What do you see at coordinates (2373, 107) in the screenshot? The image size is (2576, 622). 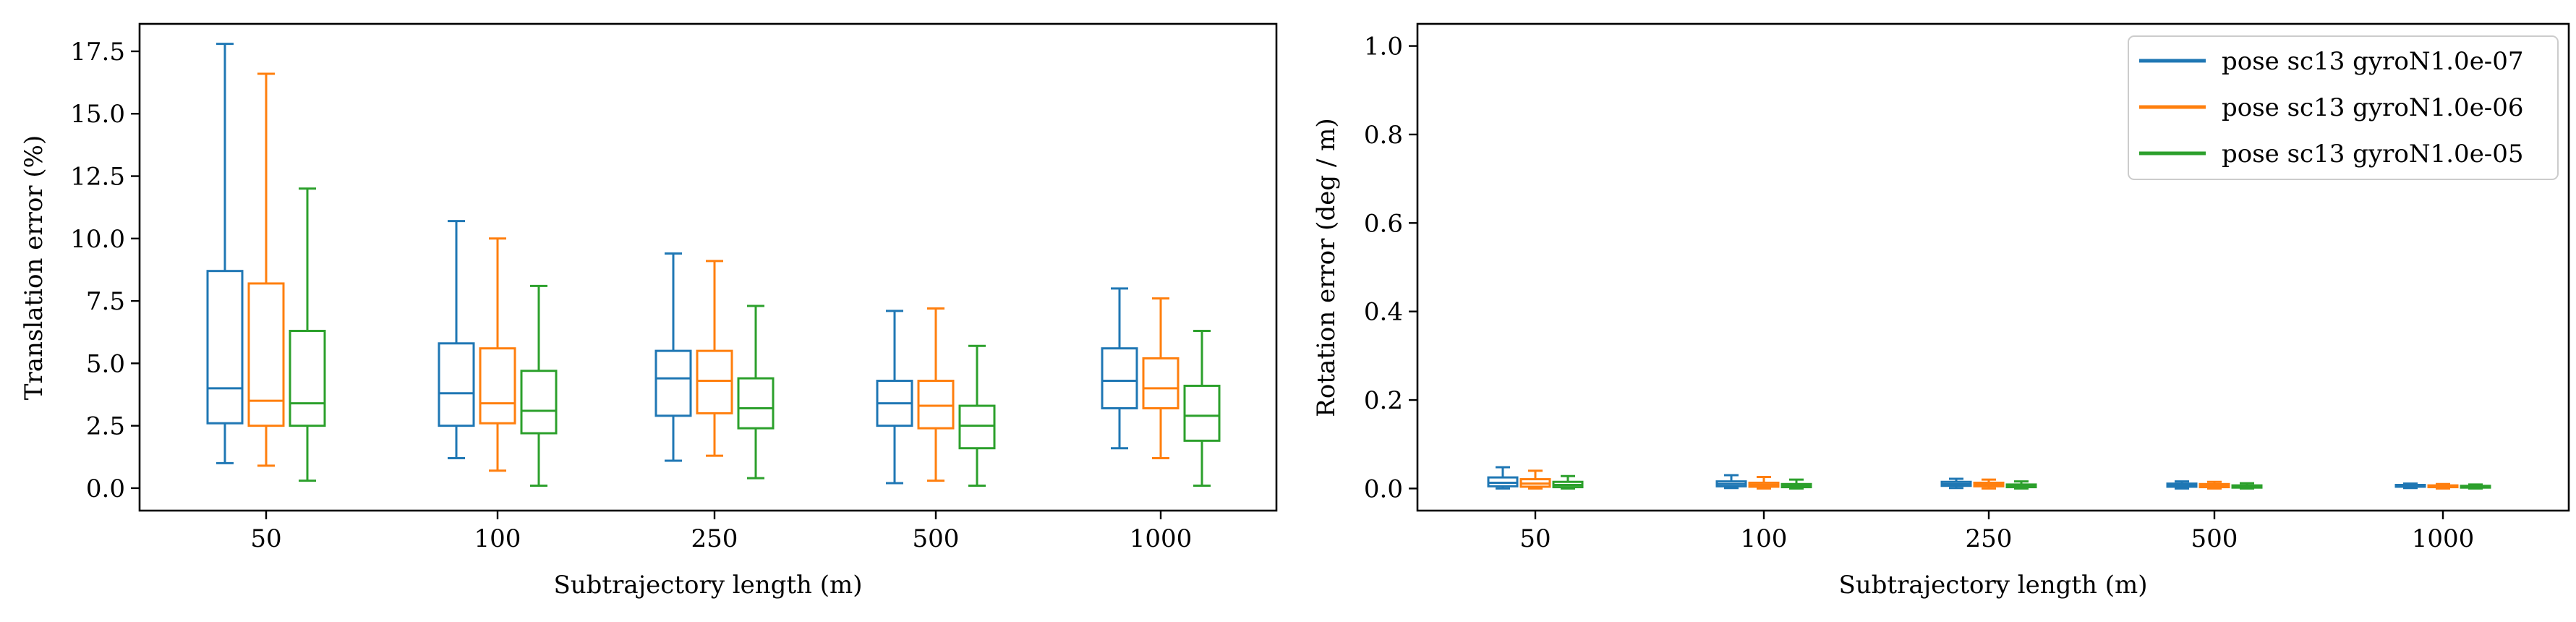 I see `legend-label-series-2: pose sc13 gyroN1.0e-06` at bounding box center [2373, 107].